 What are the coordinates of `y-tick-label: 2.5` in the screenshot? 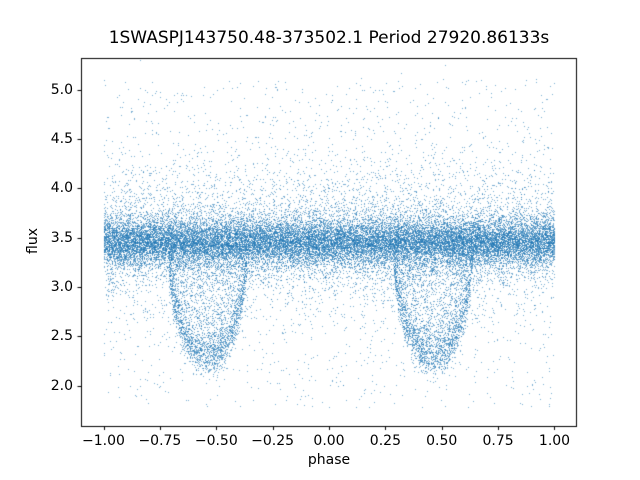 It's located at (61, 336).